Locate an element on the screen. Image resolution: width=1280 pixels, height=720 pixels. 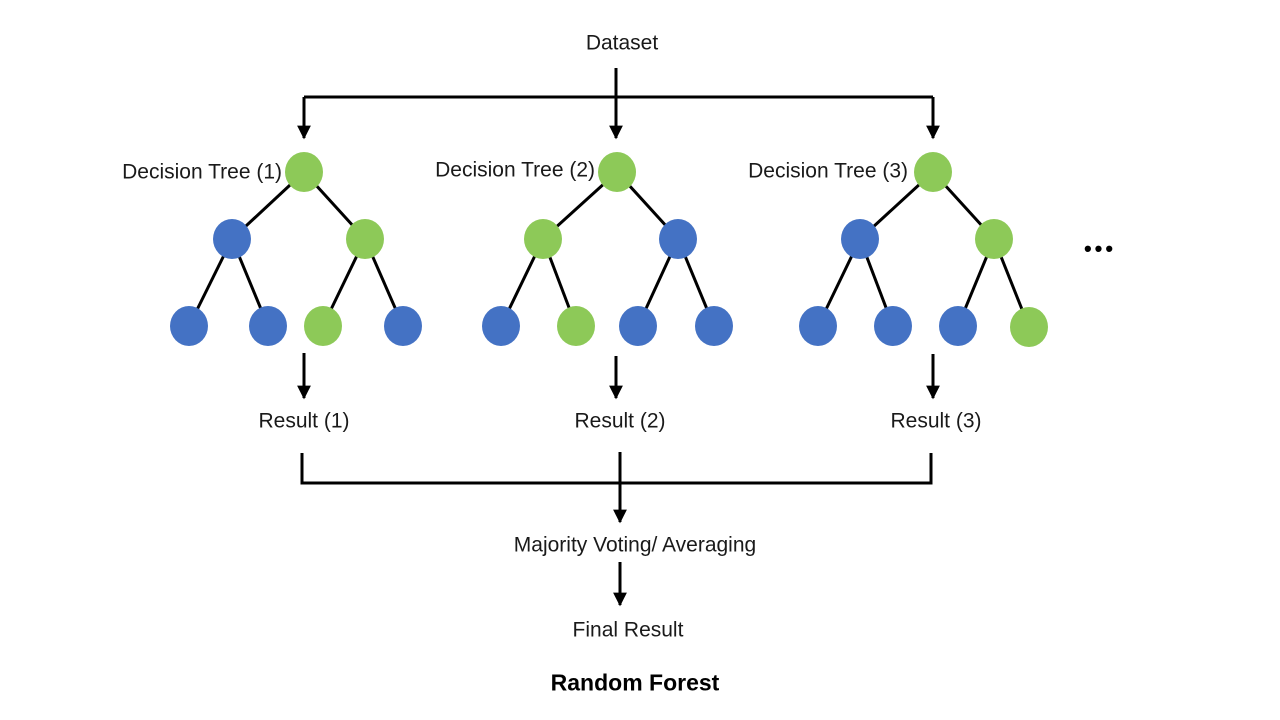
decision-tree-2-node-2-blue is located at coordinates (678, 239).